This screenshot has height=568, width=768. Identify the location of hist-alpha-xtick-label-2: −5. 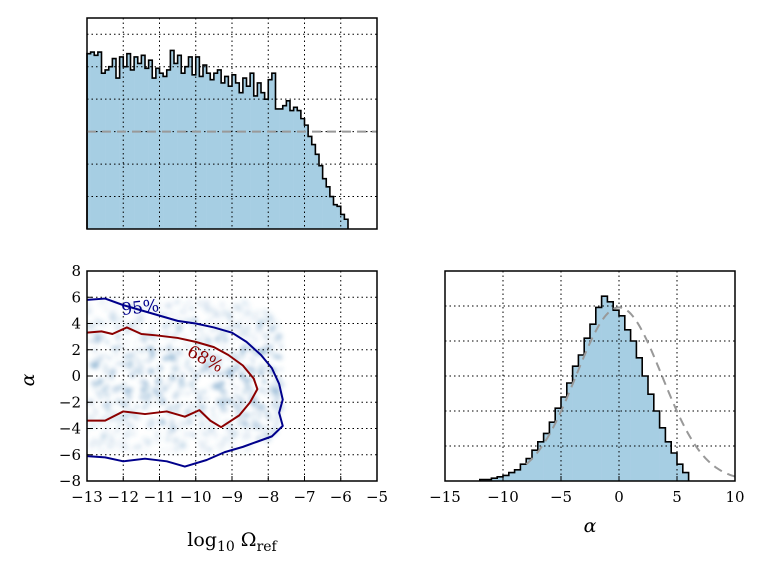
(561, 497).